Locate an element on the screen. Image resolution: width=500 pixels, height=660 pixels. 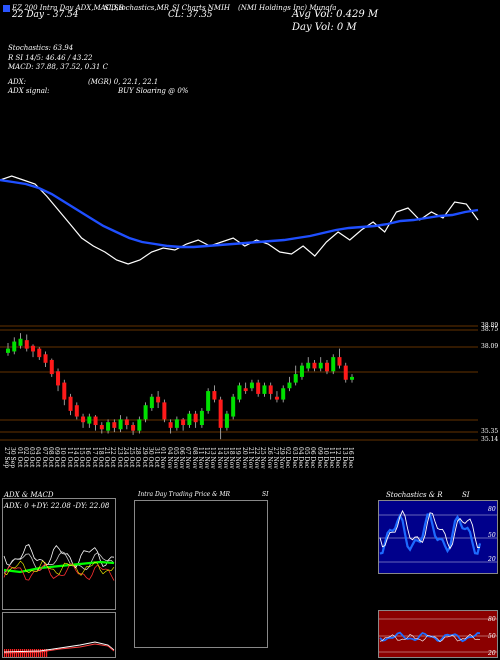
mrsi-line is located at coordinates (430, 638).